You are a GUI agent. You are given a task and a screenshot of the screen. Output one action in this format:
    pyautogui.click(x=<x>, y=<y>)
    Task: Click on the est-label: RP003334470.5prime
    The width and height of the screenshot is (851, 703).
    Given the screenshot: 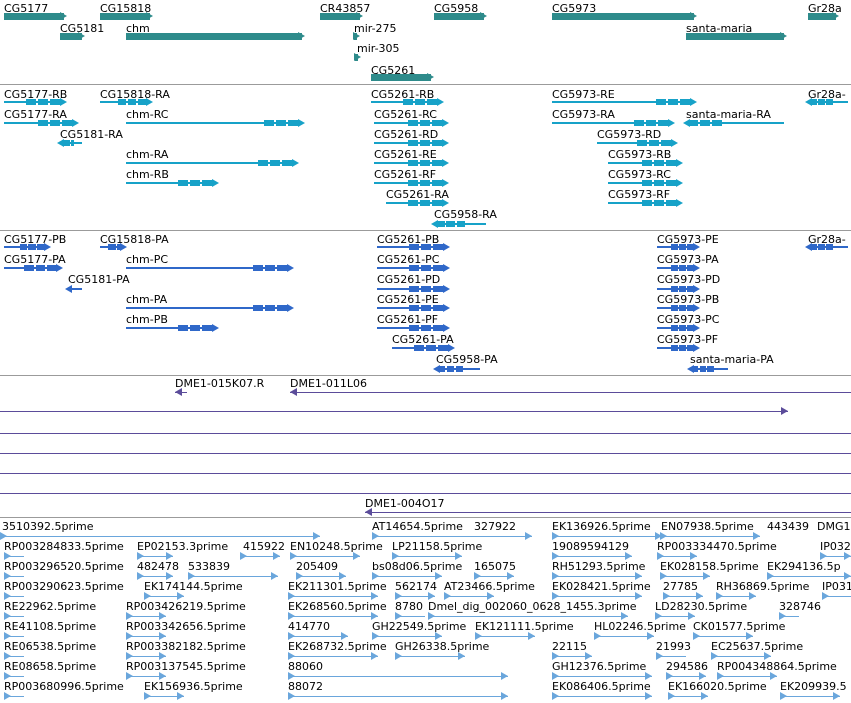 What is the action you would take?
    pyautogui.click(x=717, y=546)
    